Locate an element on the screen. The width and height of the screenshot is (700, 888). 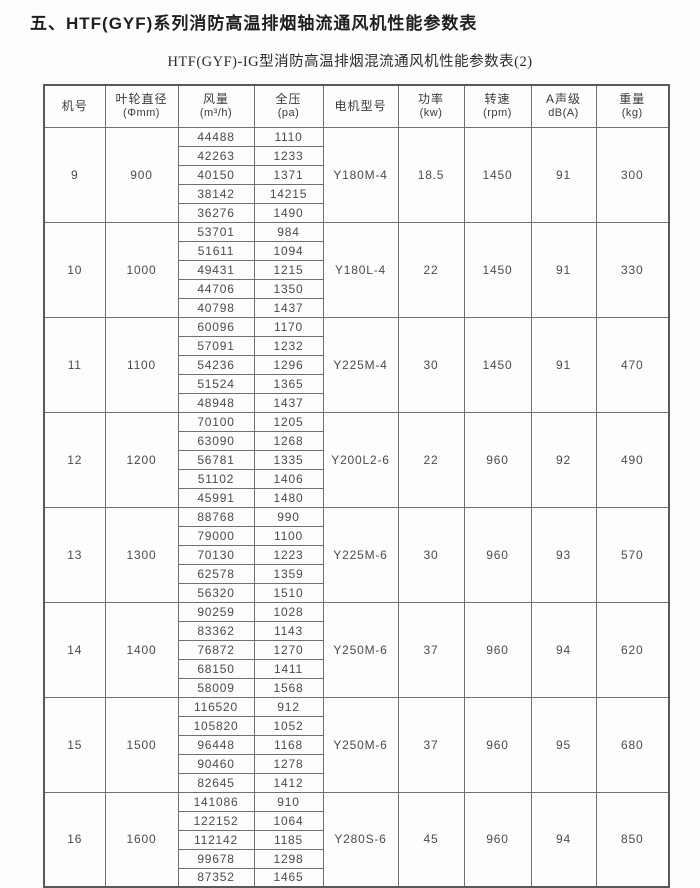
cell-flow: 40798 is located at coordinates (216, 307).